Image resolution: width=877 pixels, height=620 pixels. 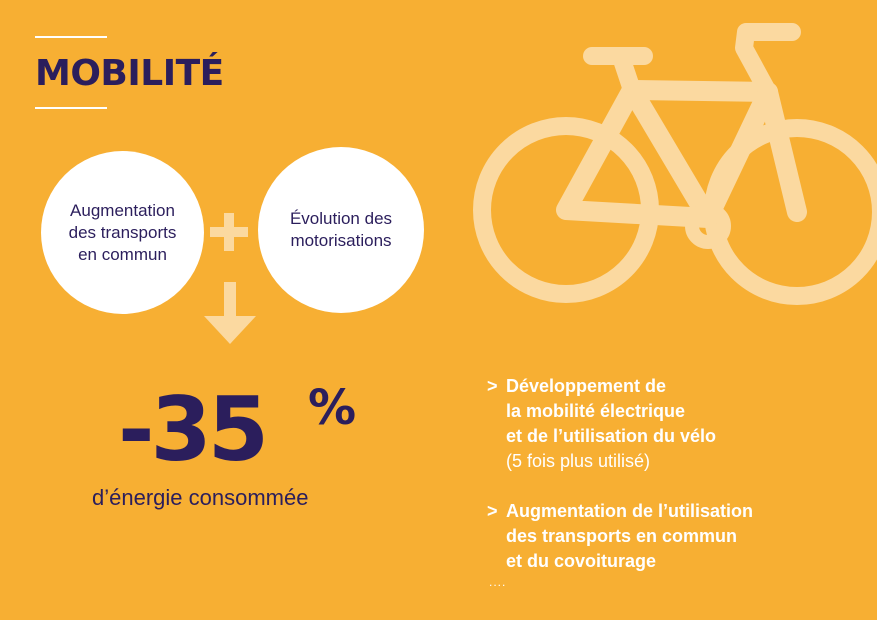 What do you see at coordinates (129, 73) in the screenshot?
I see `page-title: MOBILITÉ` at bounding box center [129, 73].